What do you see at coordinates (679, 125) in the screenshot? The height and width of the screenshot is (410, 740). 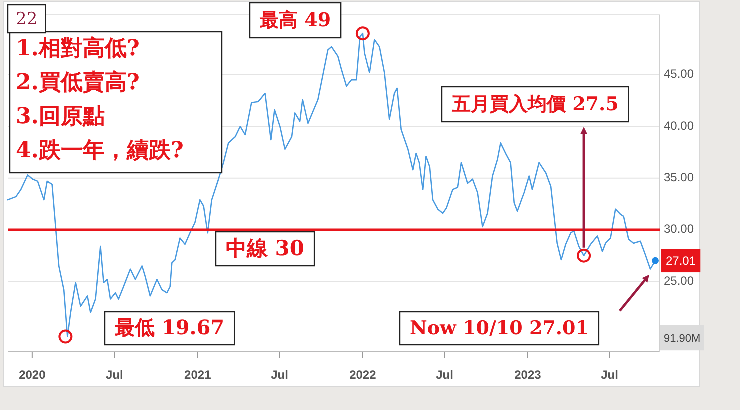 I see `y-tick-label: 40.00` at bounding box center [679, 125].